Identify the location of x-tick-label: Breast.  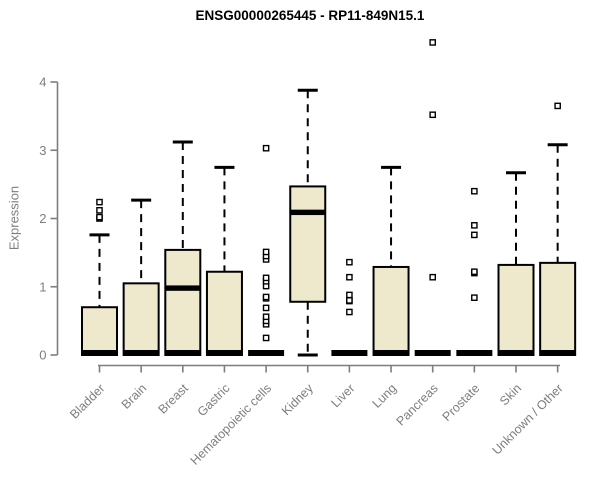
(173, 399).